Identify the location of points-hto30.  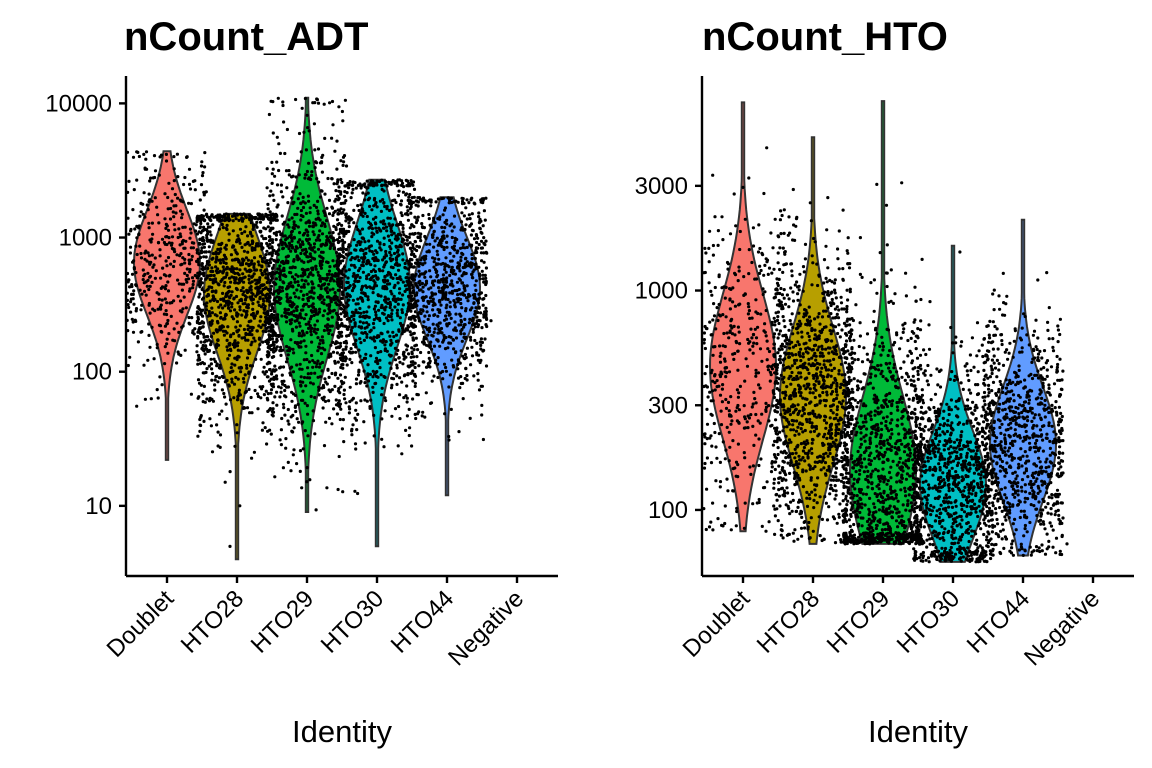
(377, 337).